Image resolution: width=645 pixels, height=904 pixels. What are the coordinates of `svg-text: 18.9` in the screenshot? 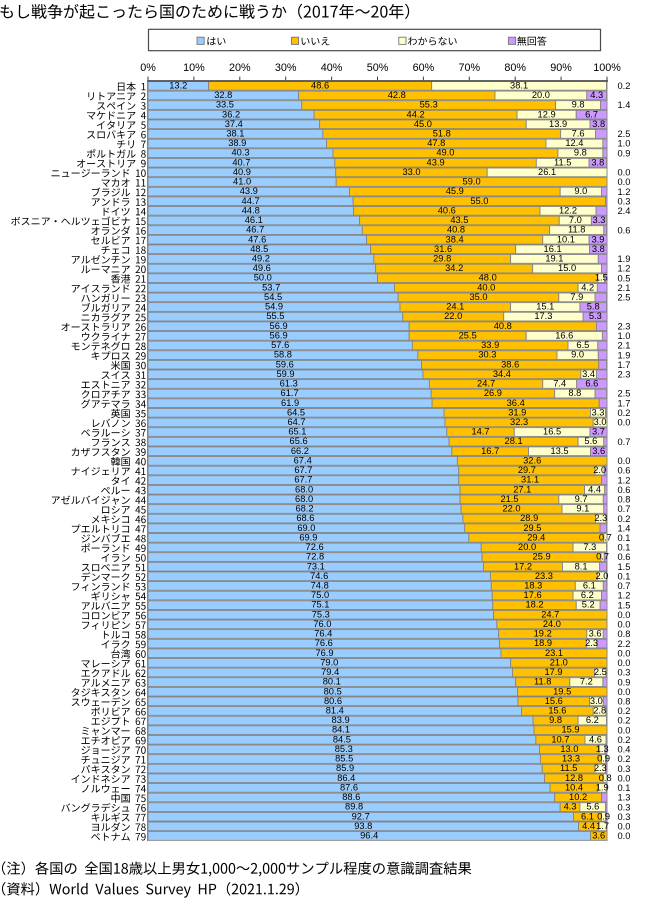 It's located at (543, 643).